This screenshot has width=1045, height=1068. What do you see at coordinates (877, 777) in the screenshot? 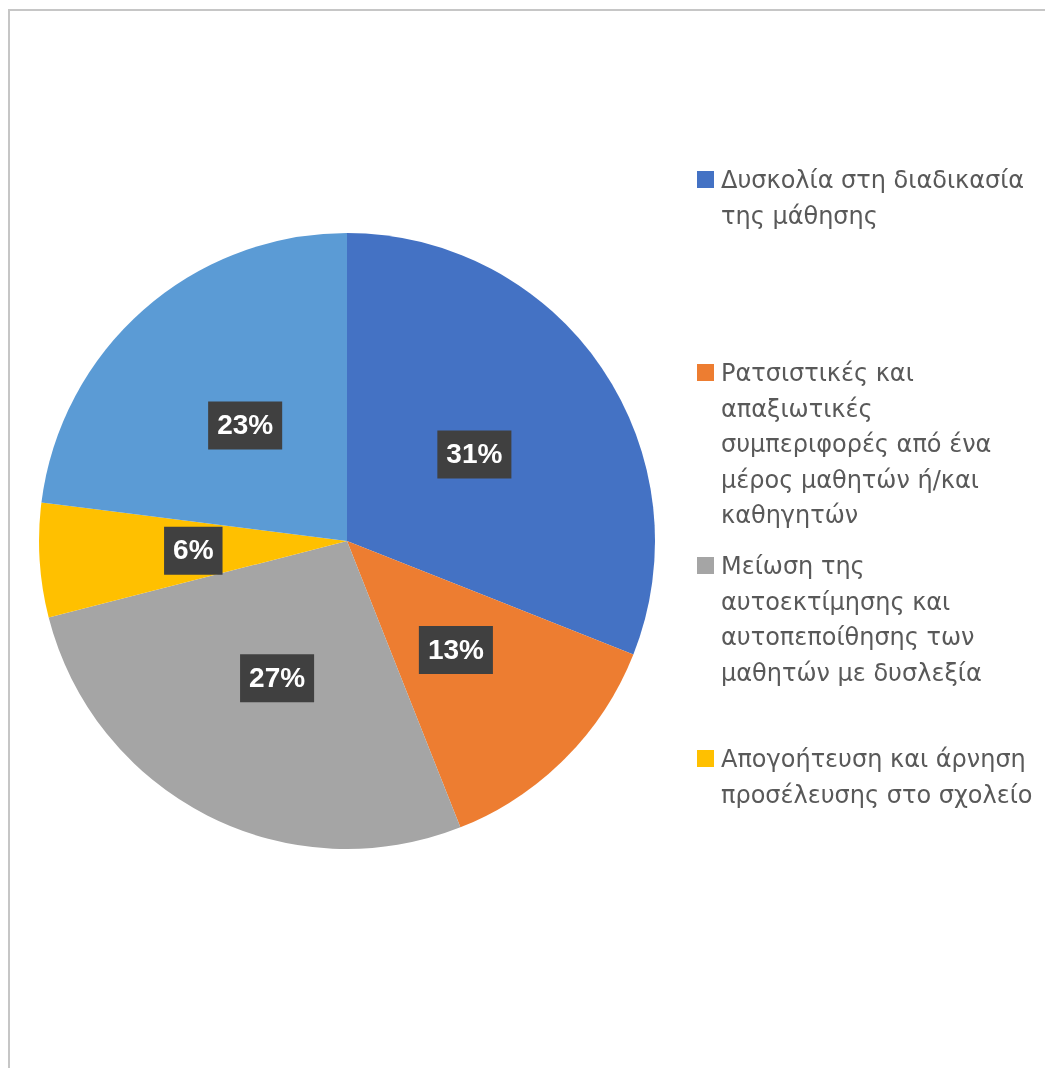
I see `legend-label: Απογοήτευση και άρνηση προσέλευσης στο σχολείο` at bounding box center [877, 777].